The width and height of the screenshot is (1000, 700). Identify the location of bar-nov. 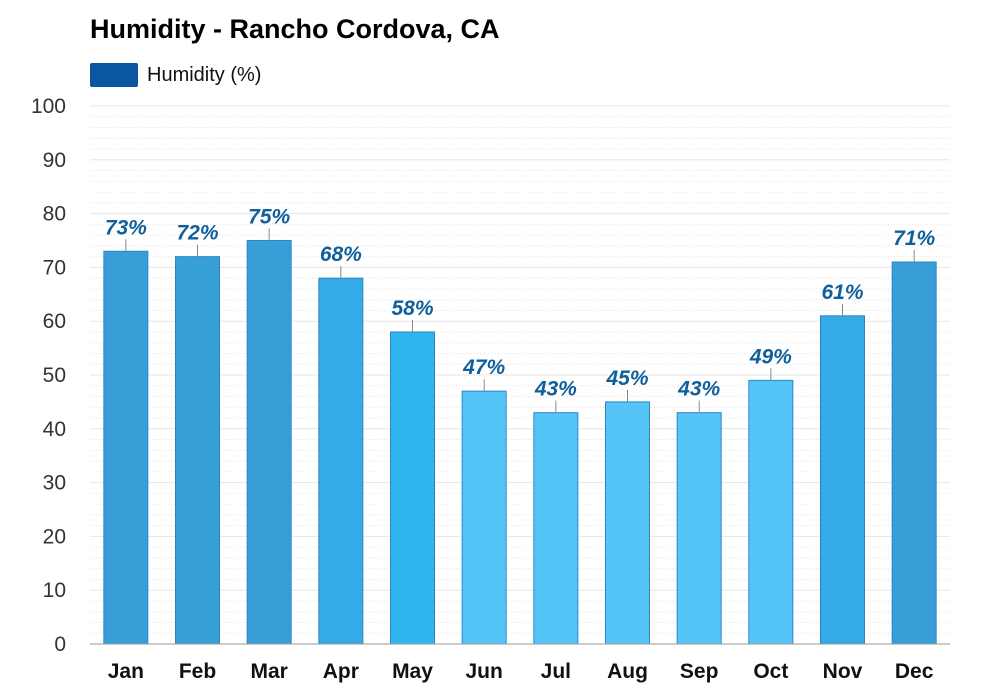
(842, 480).